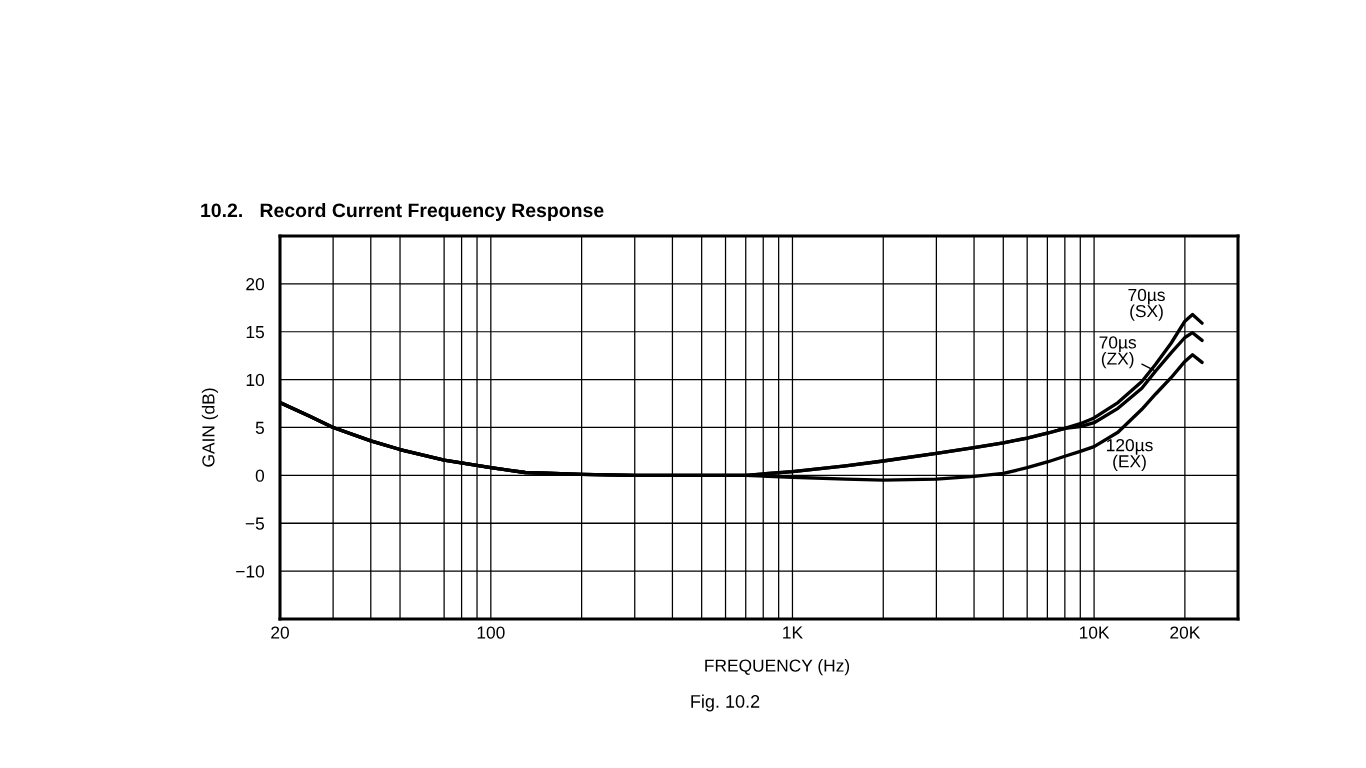 This screenshot has height=768, width=1366. Describe the element at coordinates (402, 212) in the screenshot. I see `chart-title: 10.2. Record Current Frequency Response` at that location.